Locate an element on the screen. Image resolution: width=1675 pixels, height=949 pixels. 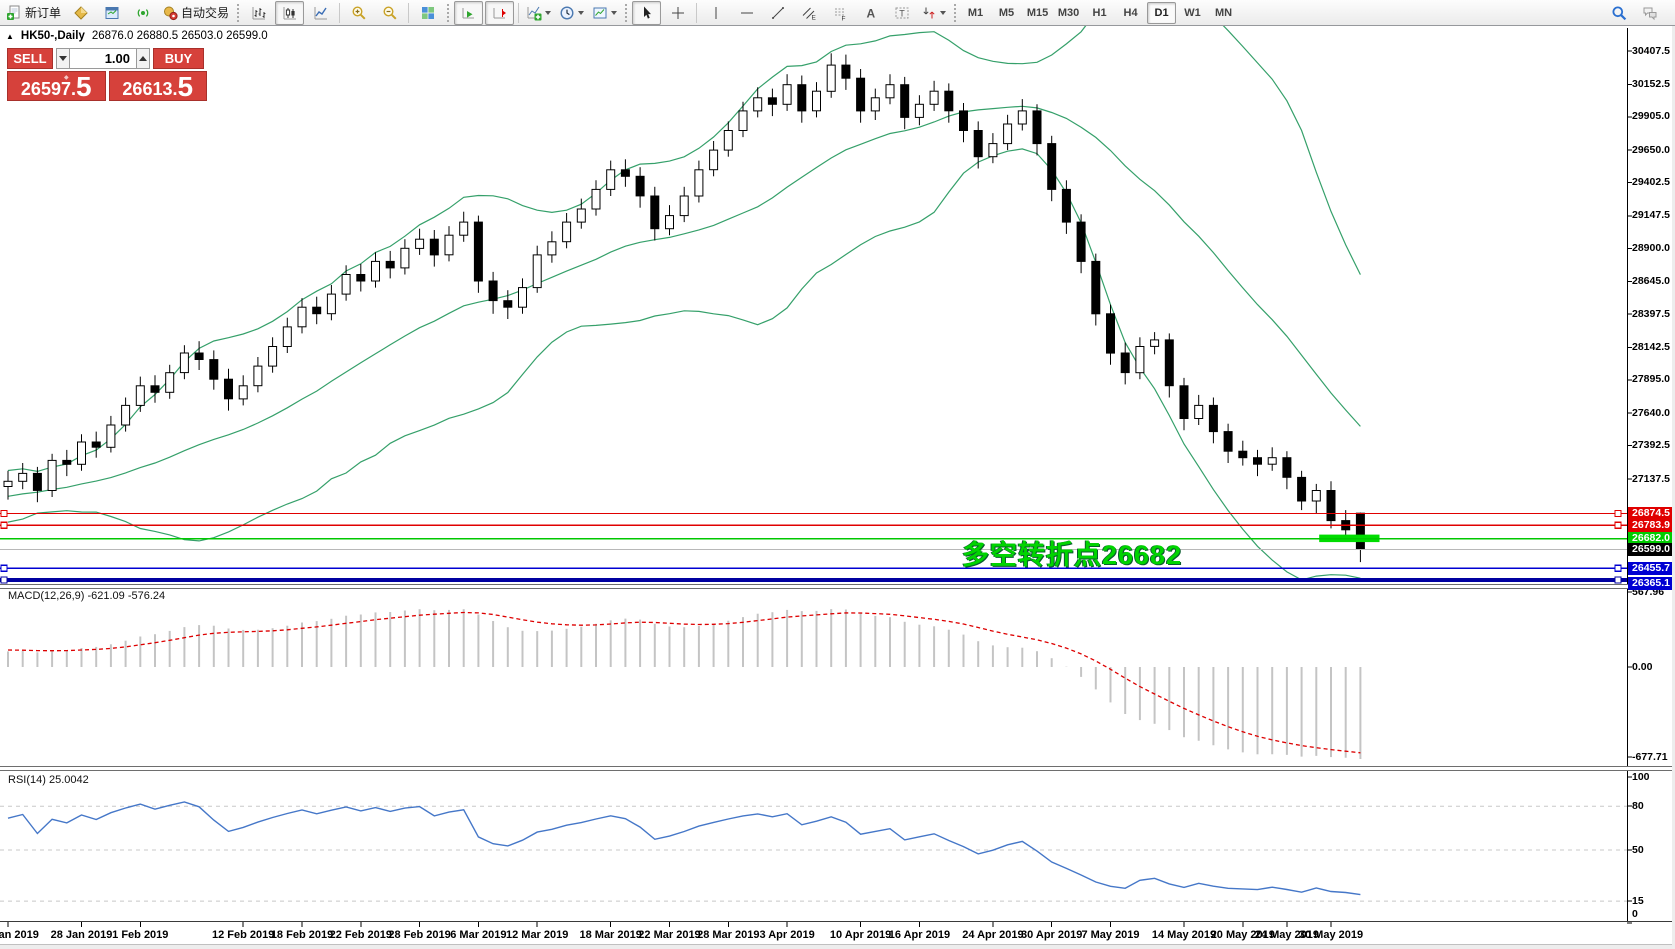
volume-input is located at coordinates (103, 58).